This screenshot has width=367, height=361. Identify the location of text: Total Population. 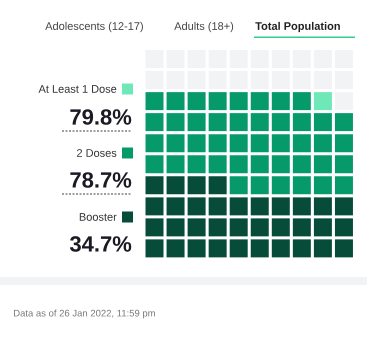
(297, 27).